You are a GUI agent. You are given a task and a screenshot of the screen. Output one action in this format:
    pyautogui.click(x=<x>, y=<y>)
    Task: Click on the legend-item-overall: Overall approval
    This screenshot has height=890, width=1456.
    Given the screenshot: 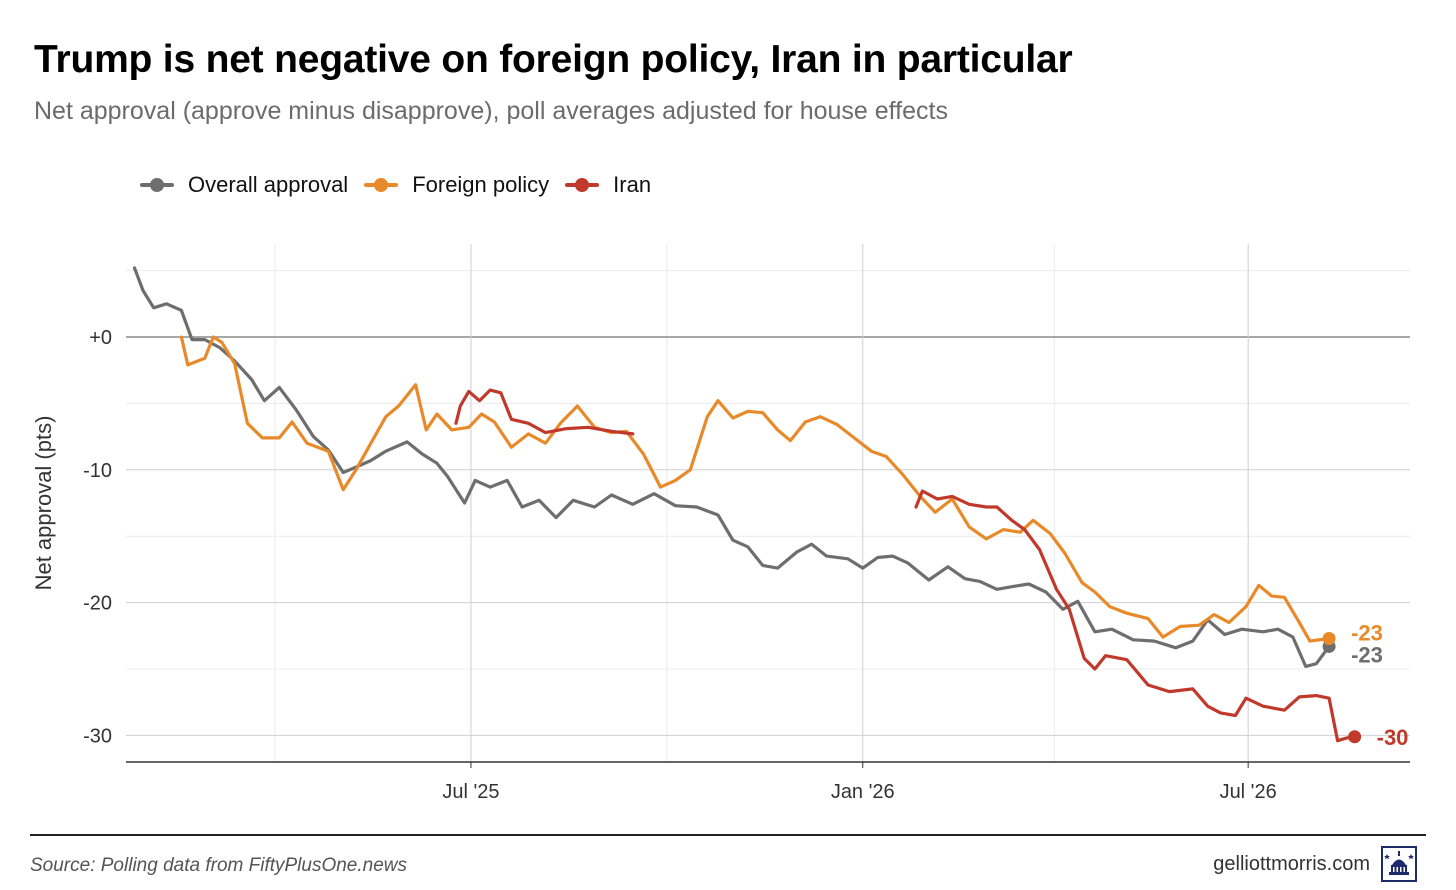 What is the action you would take?
    pyautogui.click(x=244, y=185)
    